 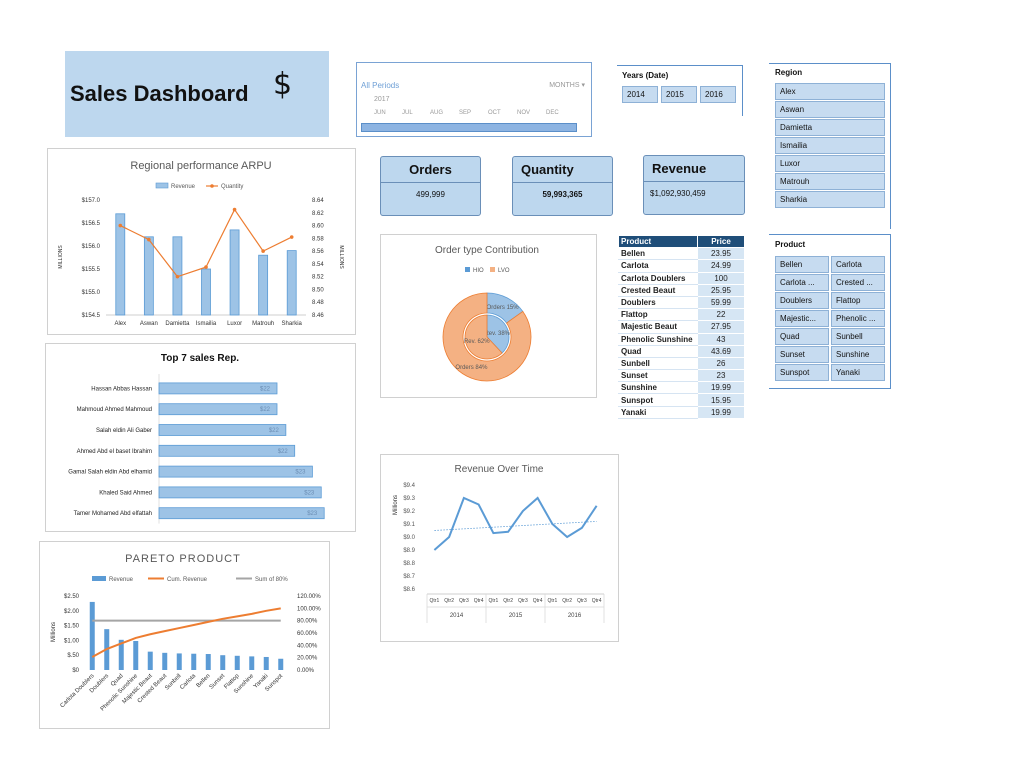 I want to click on rep-name-label: Tamer Mohamed Abd elfattah, so click(x=113, y=514).